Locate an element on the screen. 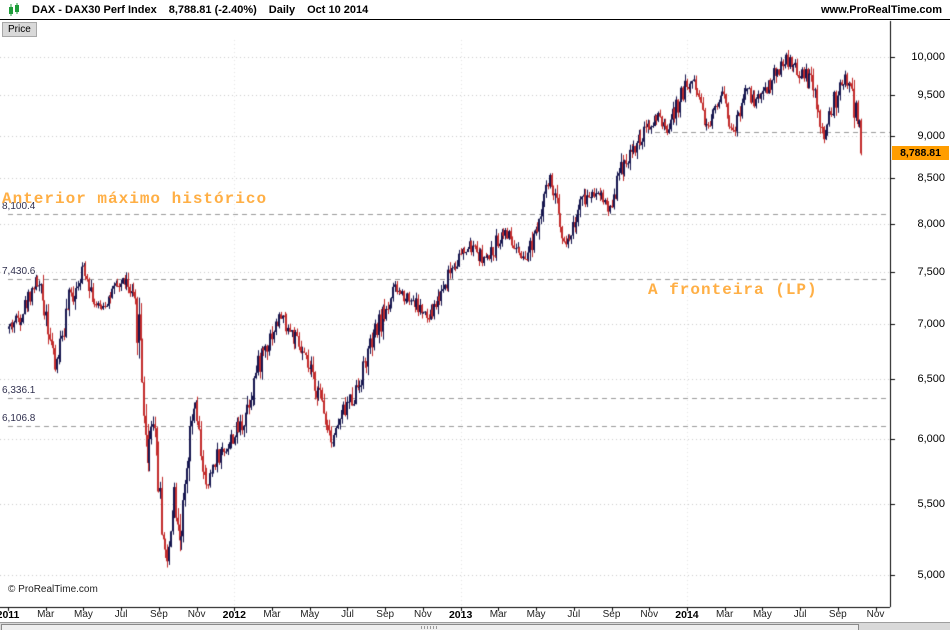 The height and width of the screenshot is (630, 950). tab-price: Price is located at coordinates (19, 29).